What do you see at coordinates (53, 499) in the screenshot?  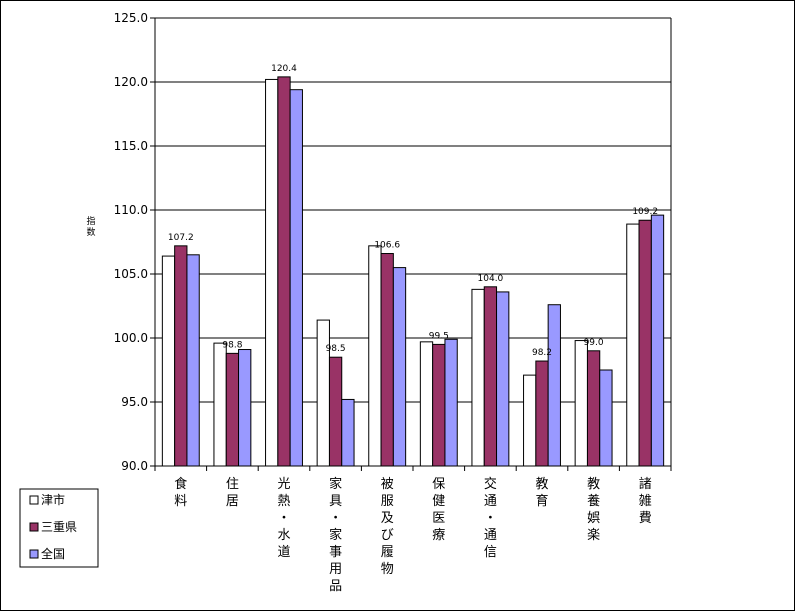 I see `legend-label: 津市` at bounding box center [53, 499].